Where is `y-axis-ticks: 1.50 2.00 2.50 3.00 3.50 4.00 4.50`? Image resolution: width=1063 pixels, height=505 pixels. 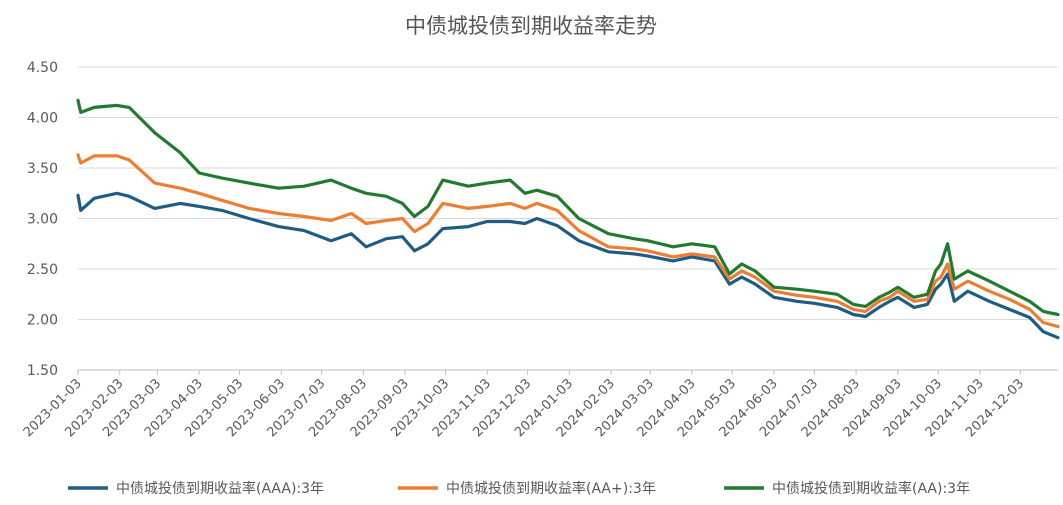 y-axis-ticks: 1.50 2.00 2.50 3.00 3.50 4.00 4.50 is located at coordinates (42, 219).